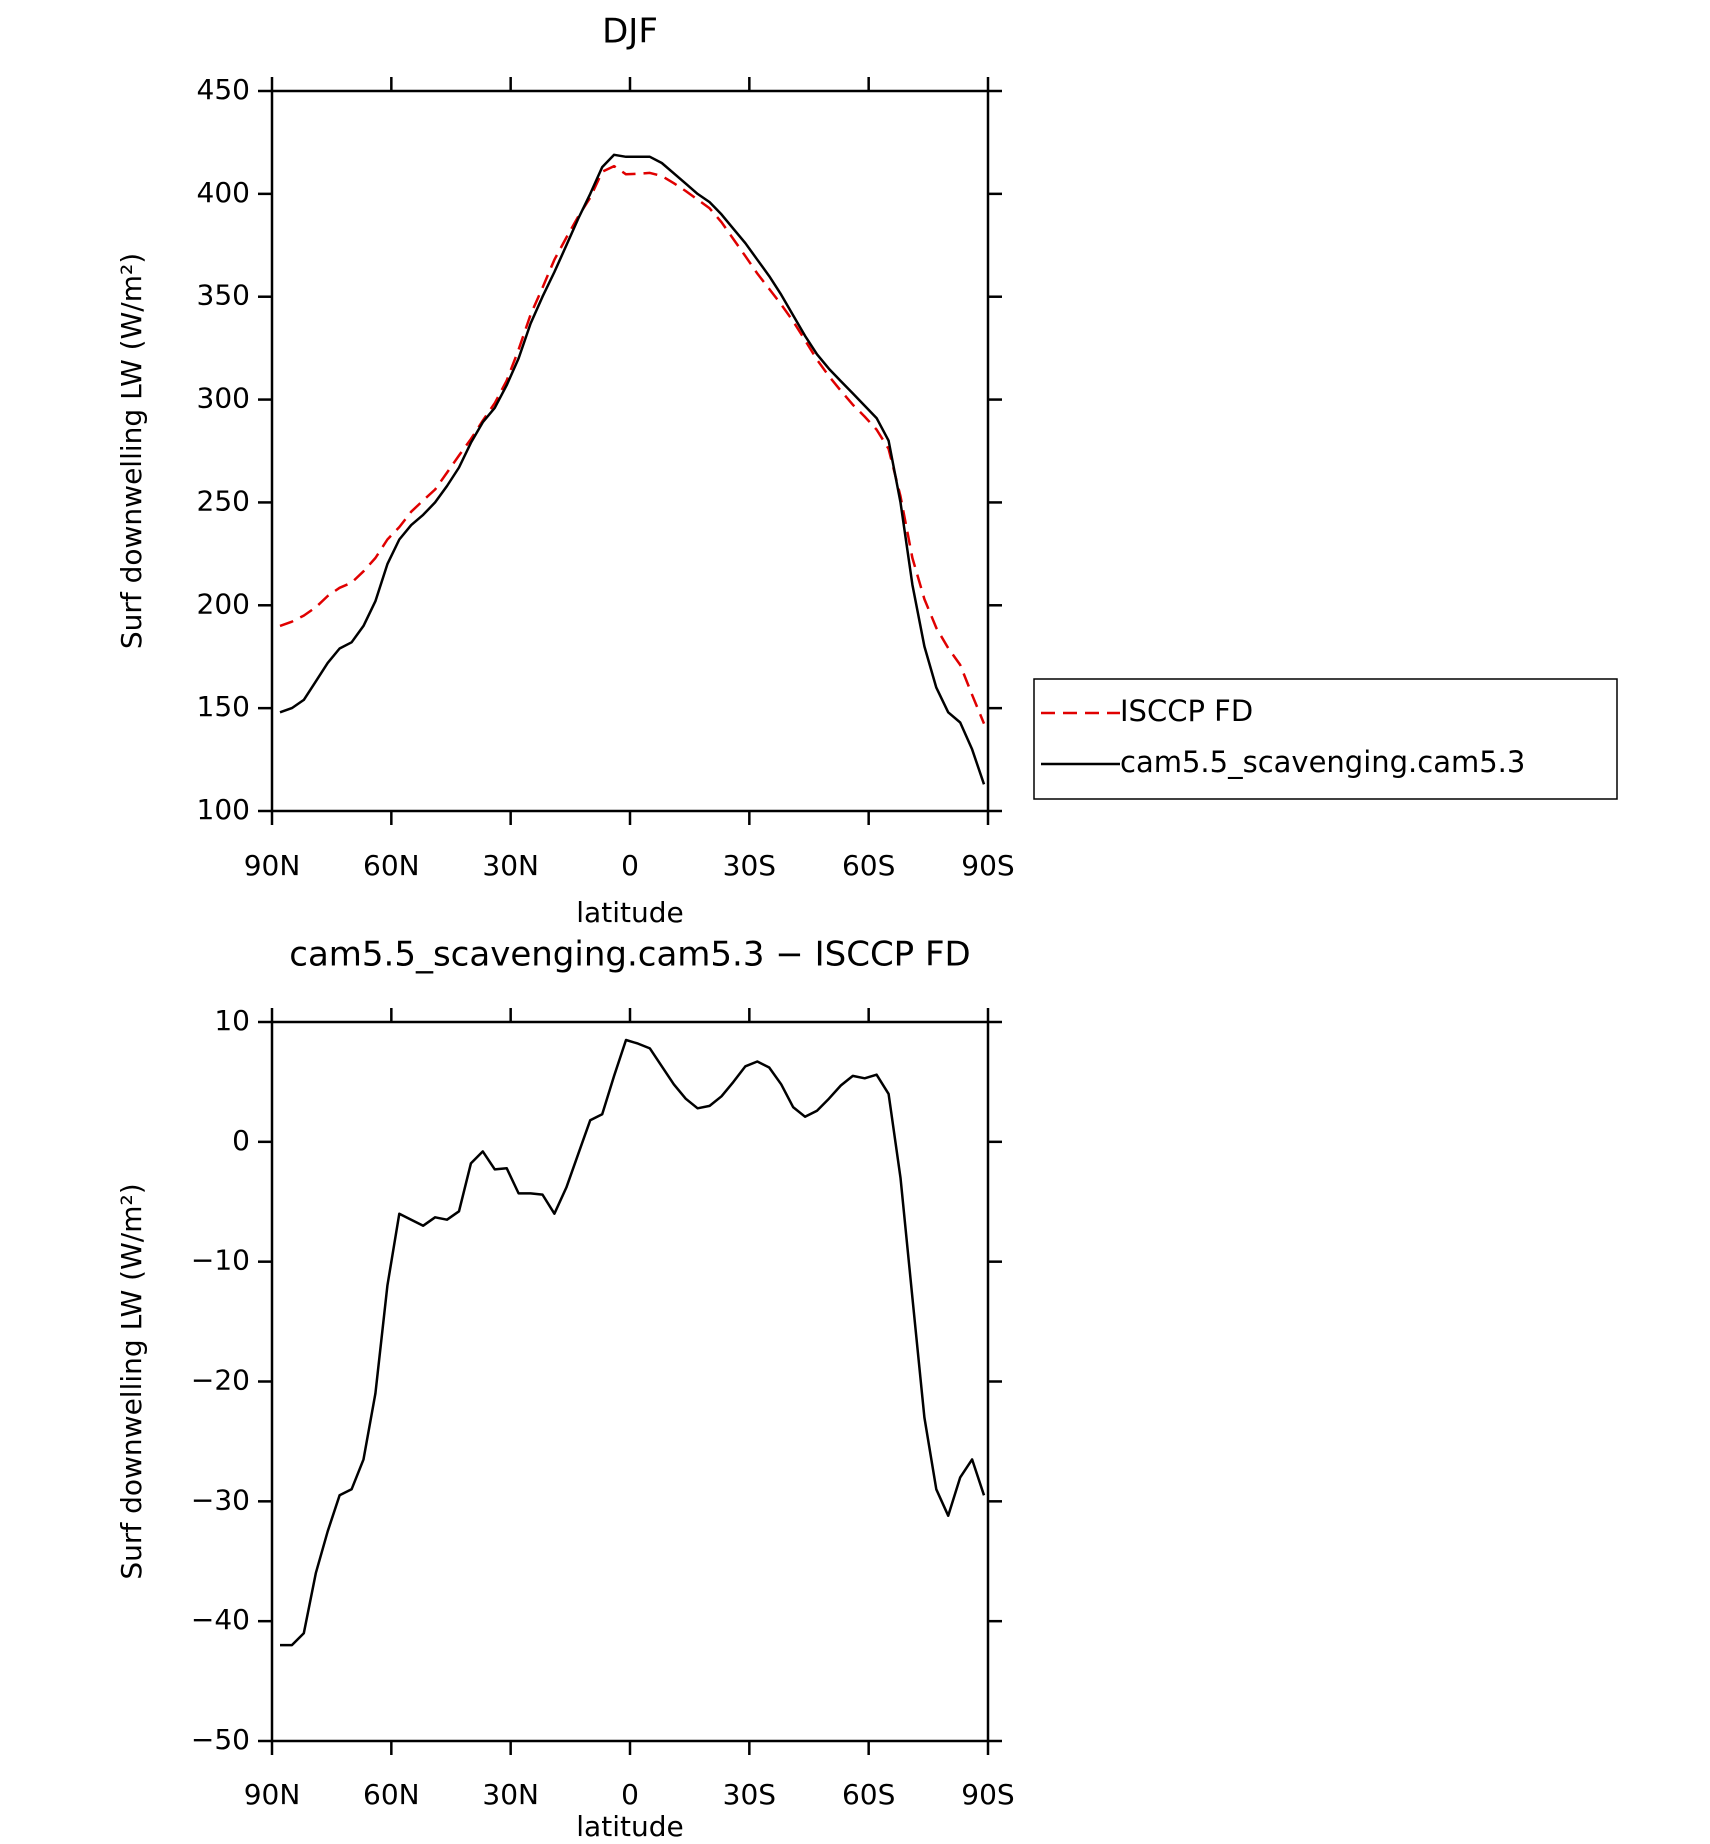 Image resolution: width=1710 pixels, height=1844 pixels. Describe the element at coordinates (220, 1739) in the screenshot. I see `y-tick-label: −50` at that location.